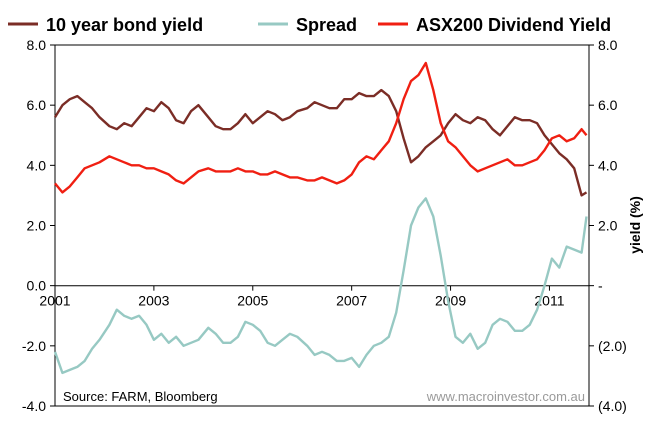  What do you see at coordinates (124, 25) in the screenshot?
I see `legend-label-bond-yield: 10 year bond yield` at bounding box center [124, 25].